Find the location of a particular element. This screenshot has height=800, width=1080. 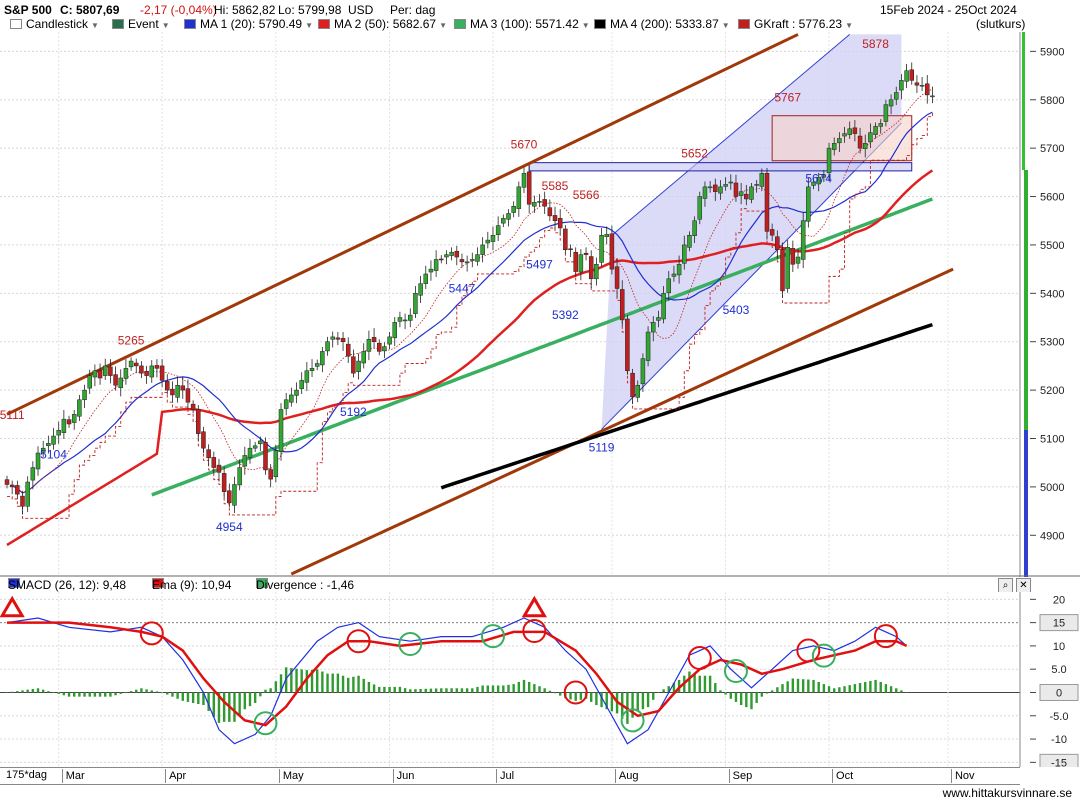

price-axis-tick-label: 5300 is located at coordinates (1052, 343).